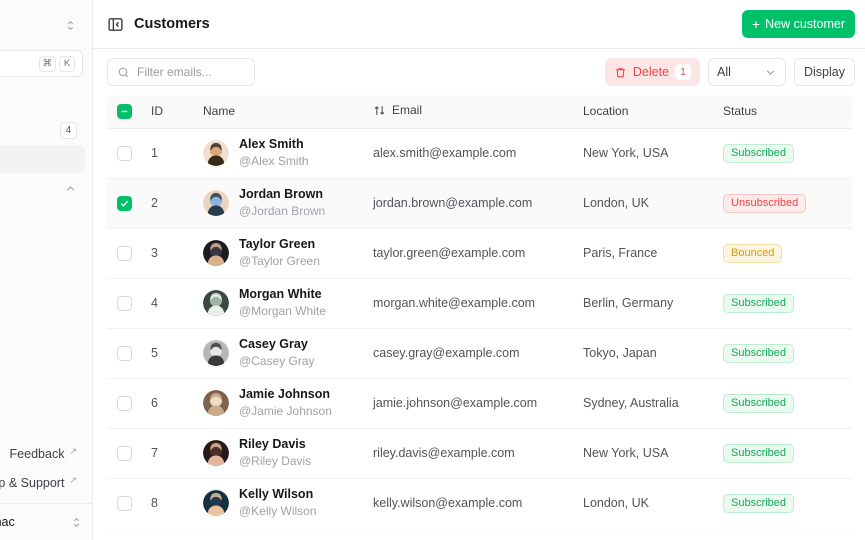  I want to click on sidebar-item-inbox: Inbox 4, so click(42, 130).